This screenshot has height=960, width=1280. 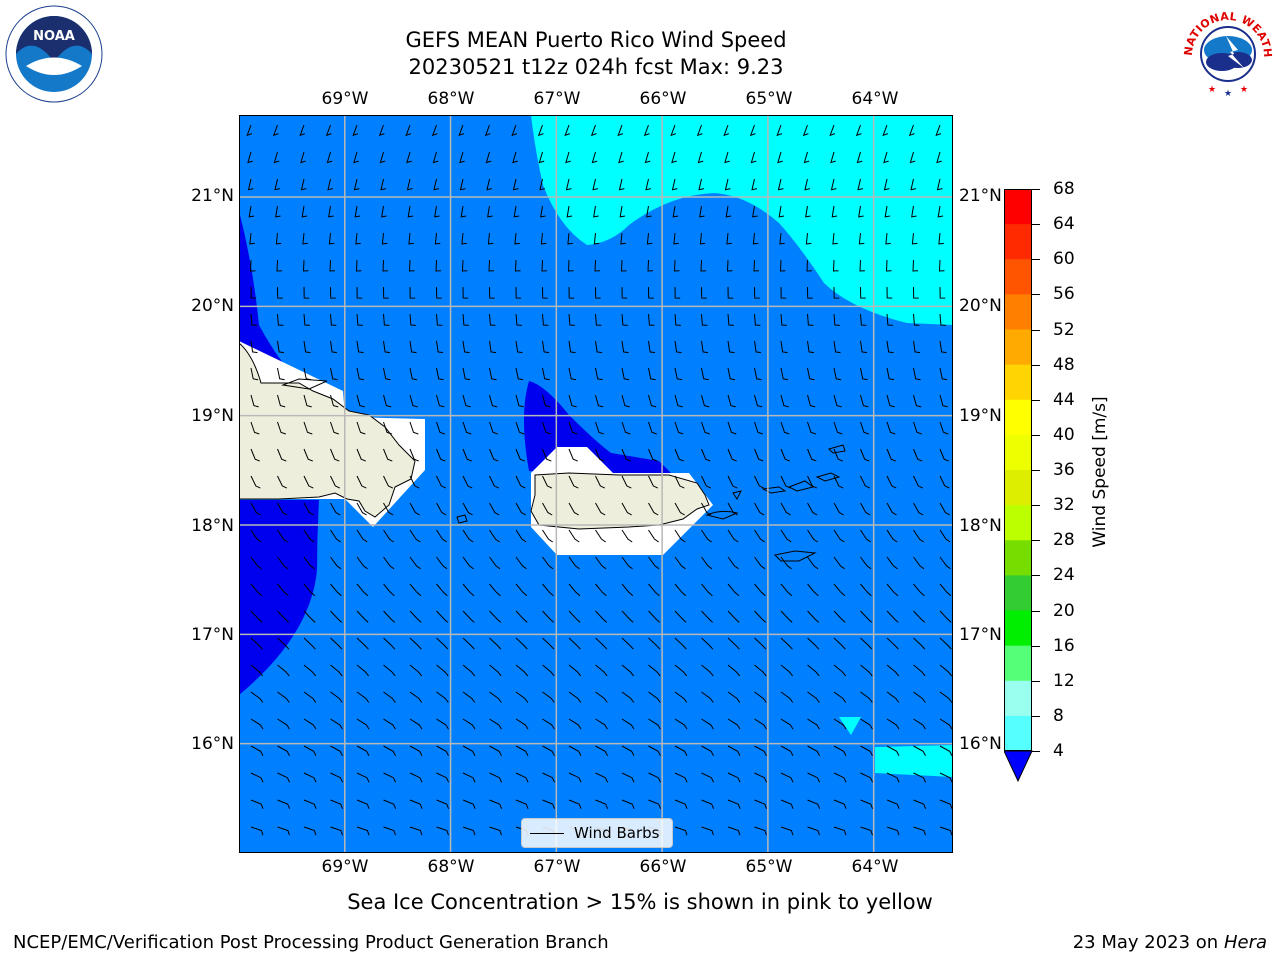 What do you see at coordinates (1064, 610) in the screenshot?
I see `colorbar-tick-label: 20` at bounding box center [1064, 610].